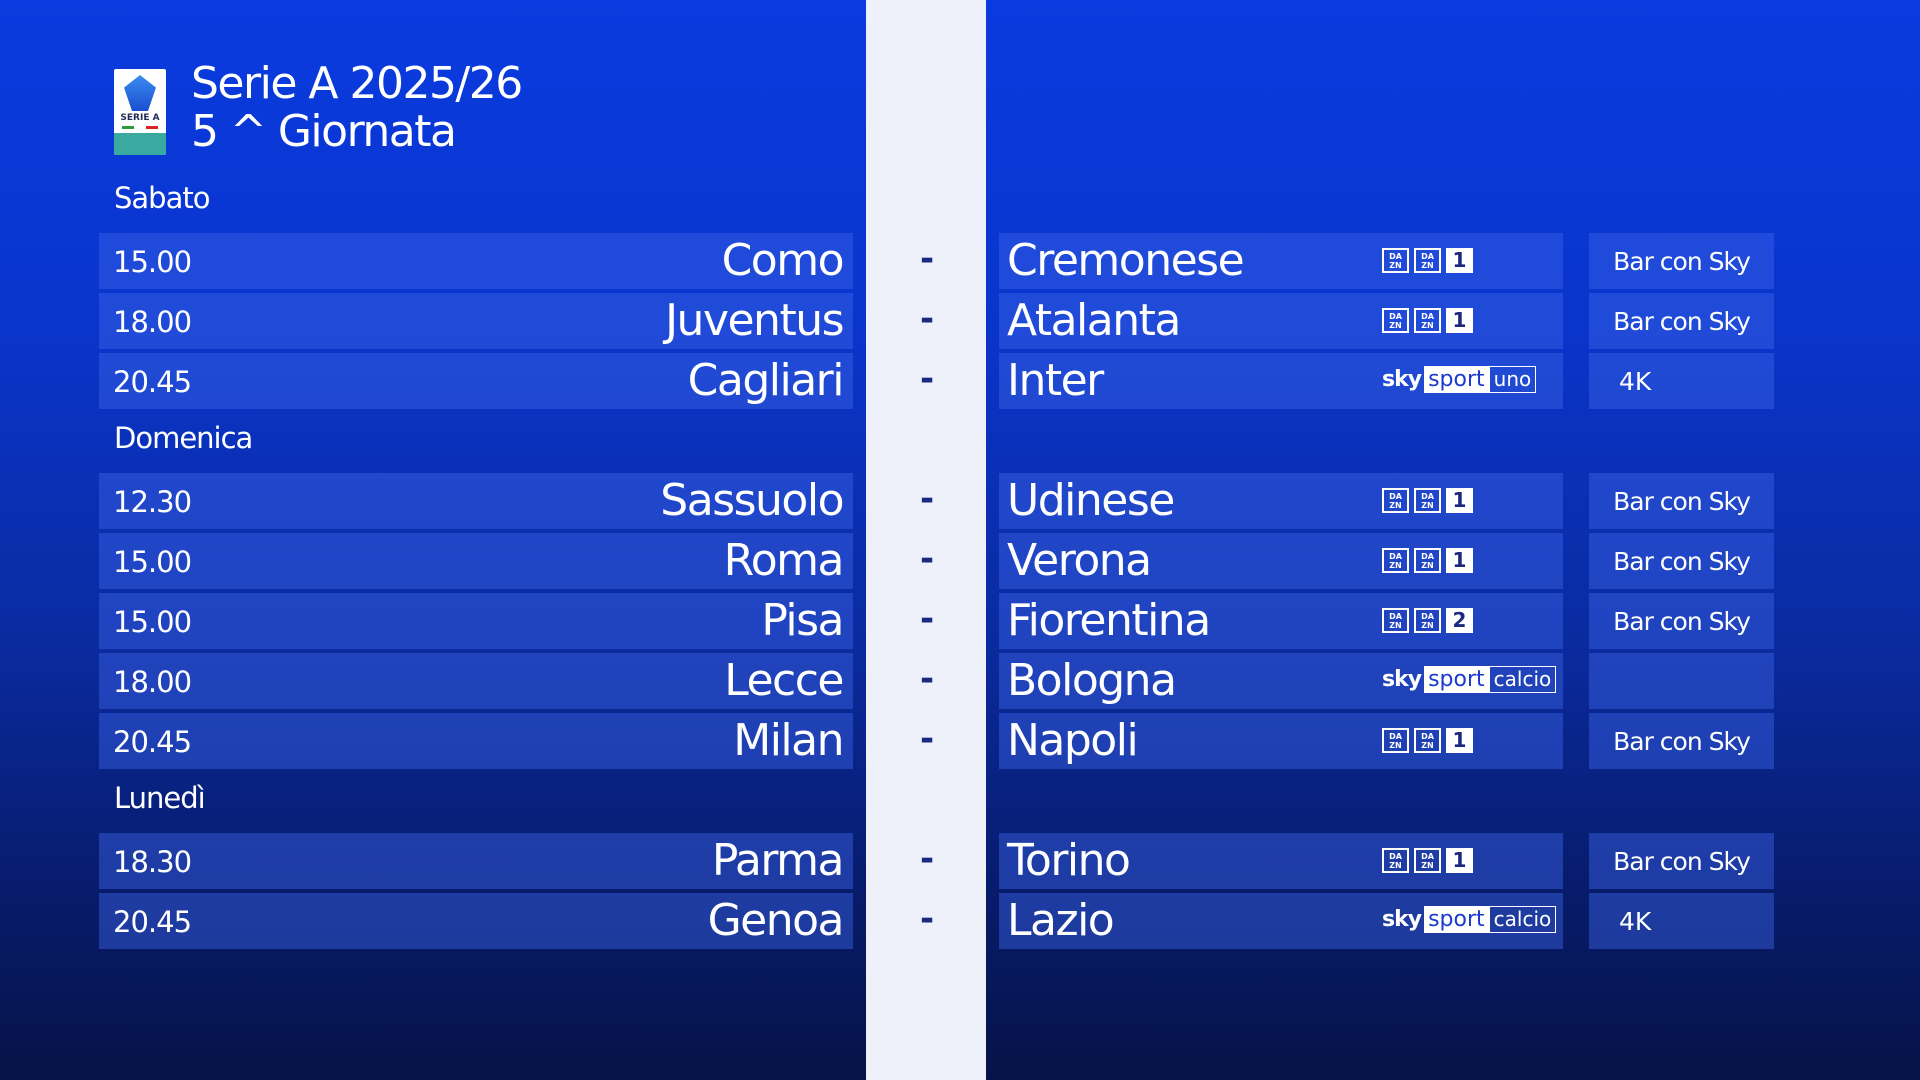 This screenshot has width=1920, height=1080. What do you see at coordinates (1061, 920) in the screenshot?
I see `away-team: Lazio` at bounding box center [1061, 920].